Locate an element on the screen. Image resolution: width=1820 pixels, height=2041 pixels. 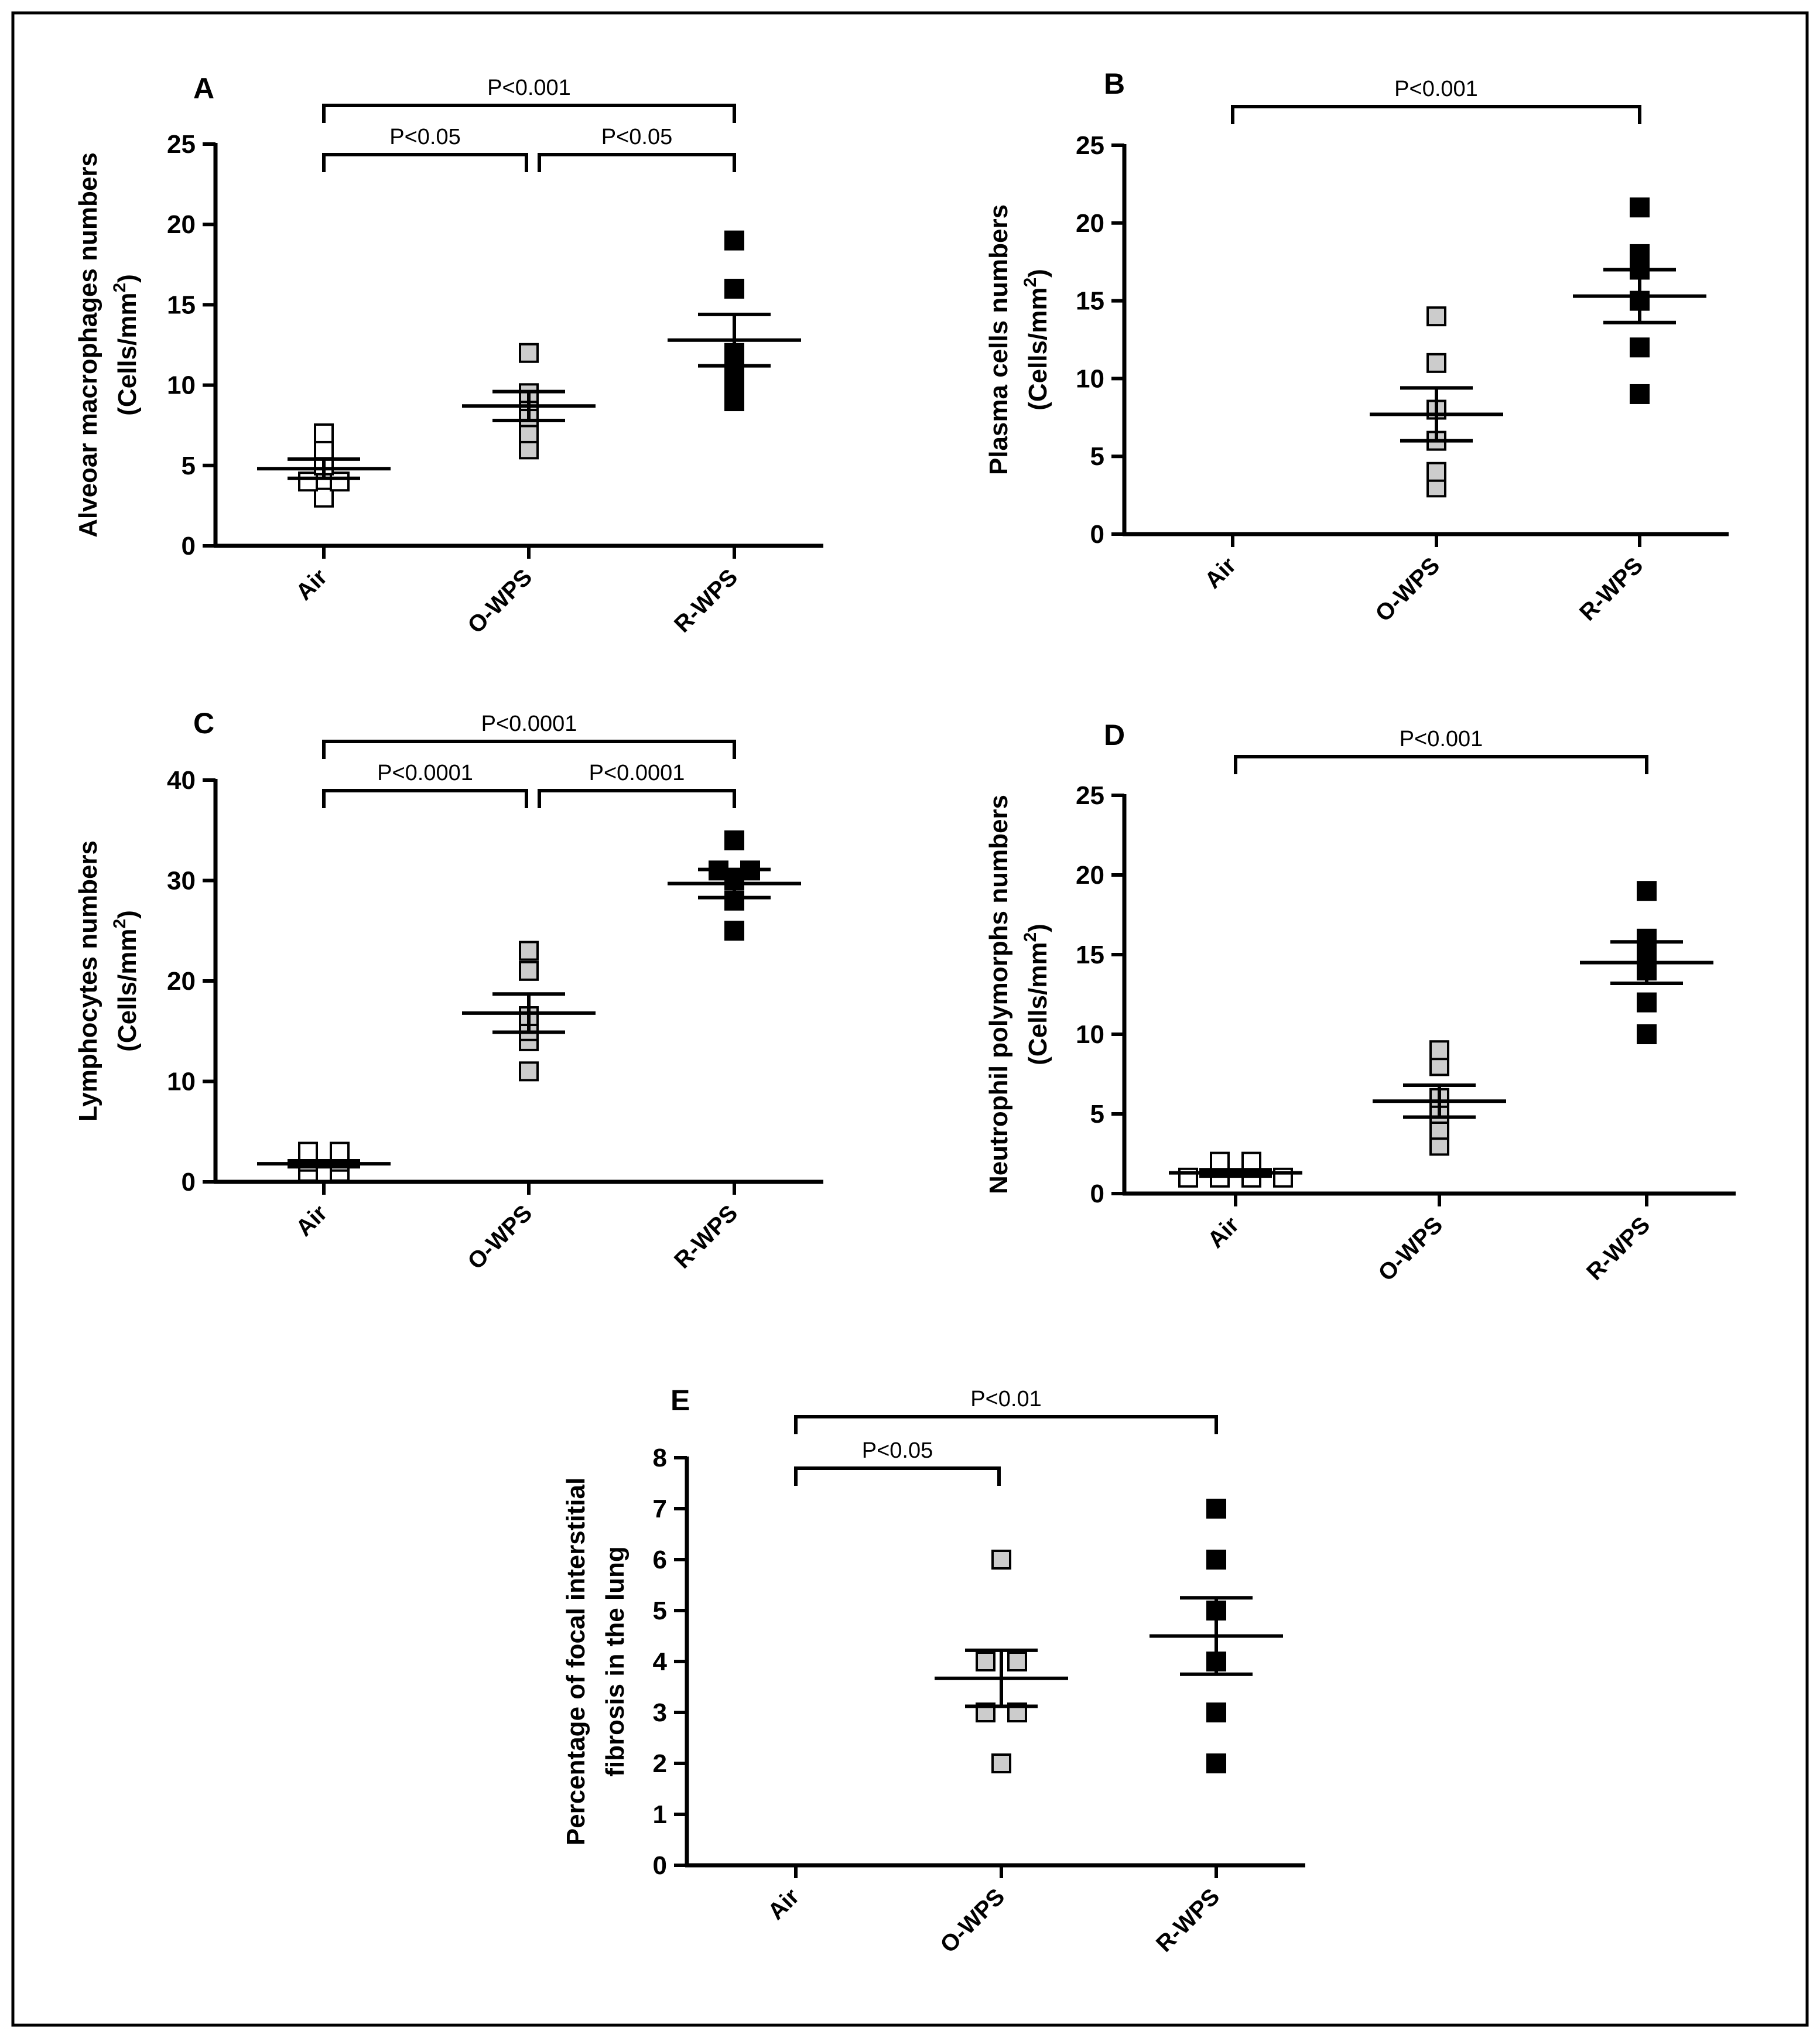
y-axis-title: Neutrophil polymorphs numbers is located at coordinates (998, 995).